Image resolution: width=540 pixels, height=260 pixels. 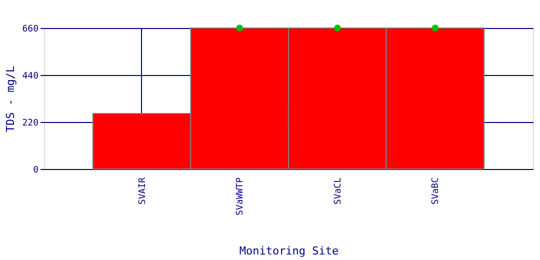 I want to click on y-axis-title: TDS - mg/L, so click(x=11, y=99).